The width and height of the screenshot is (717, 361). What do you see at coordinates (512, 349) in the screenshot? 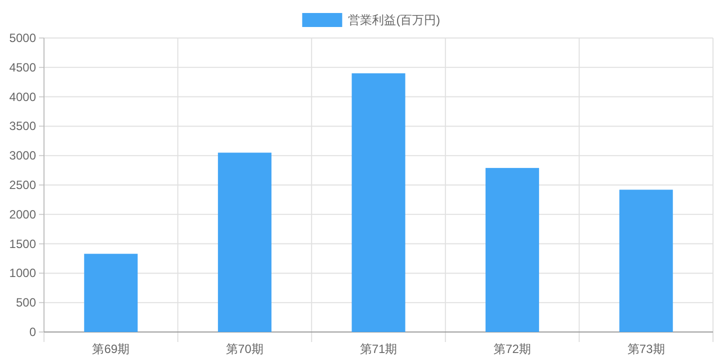
I see `x-tick-label: 第72期` at bounding box center [512, 349].